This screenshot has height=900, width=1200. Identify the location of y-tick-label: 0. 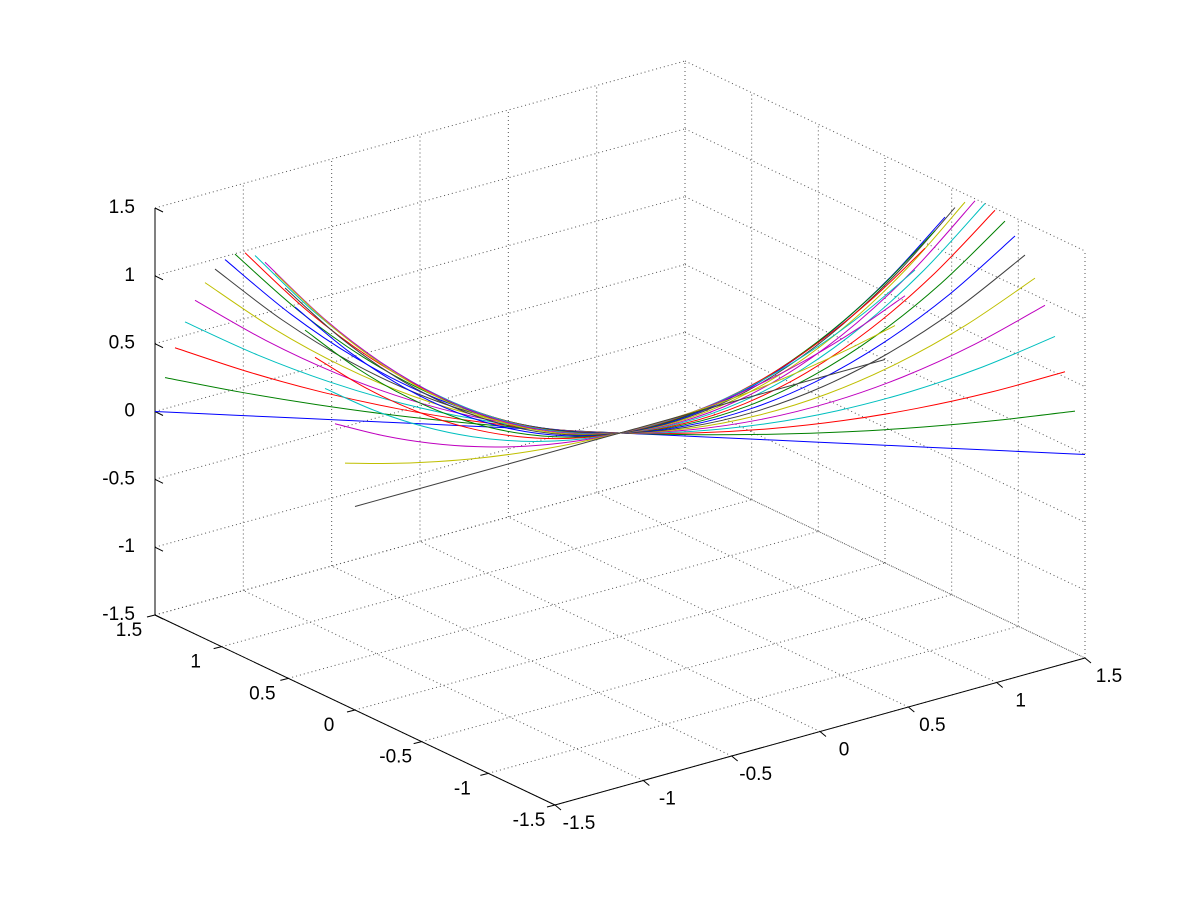
(329, 725).